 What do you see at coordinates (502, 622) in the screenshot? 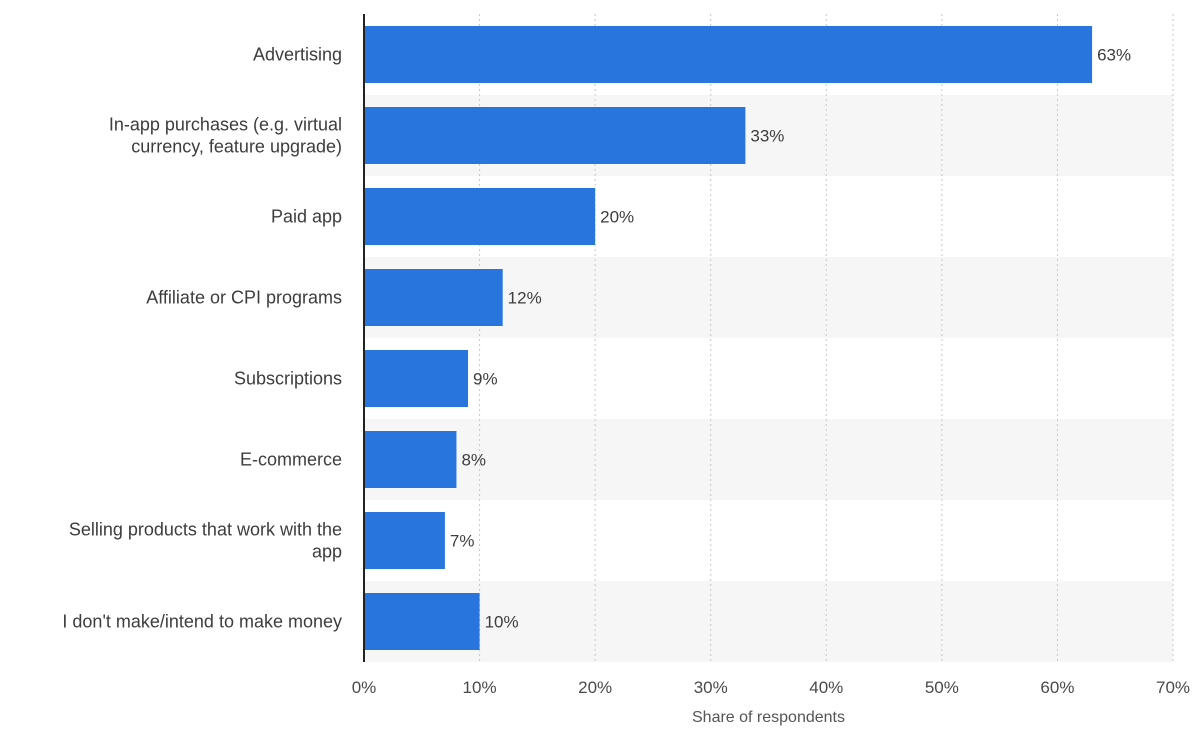
I see `data-label: 10%` at bounding box center [502, 622].